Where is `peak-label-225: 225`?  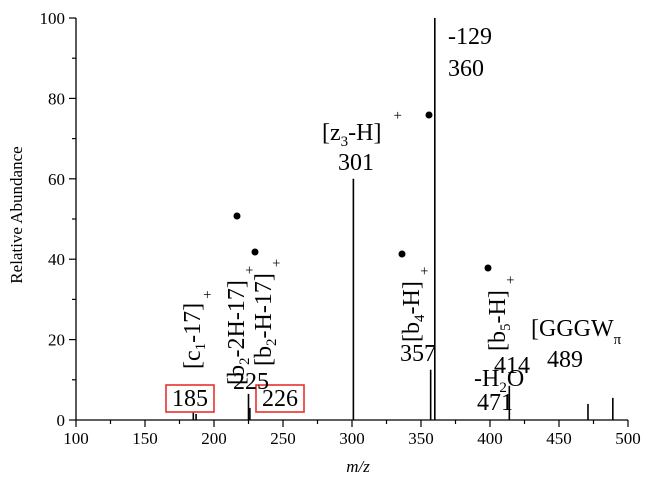 peak-label-225: 225 is located at coordinates (251, 382).